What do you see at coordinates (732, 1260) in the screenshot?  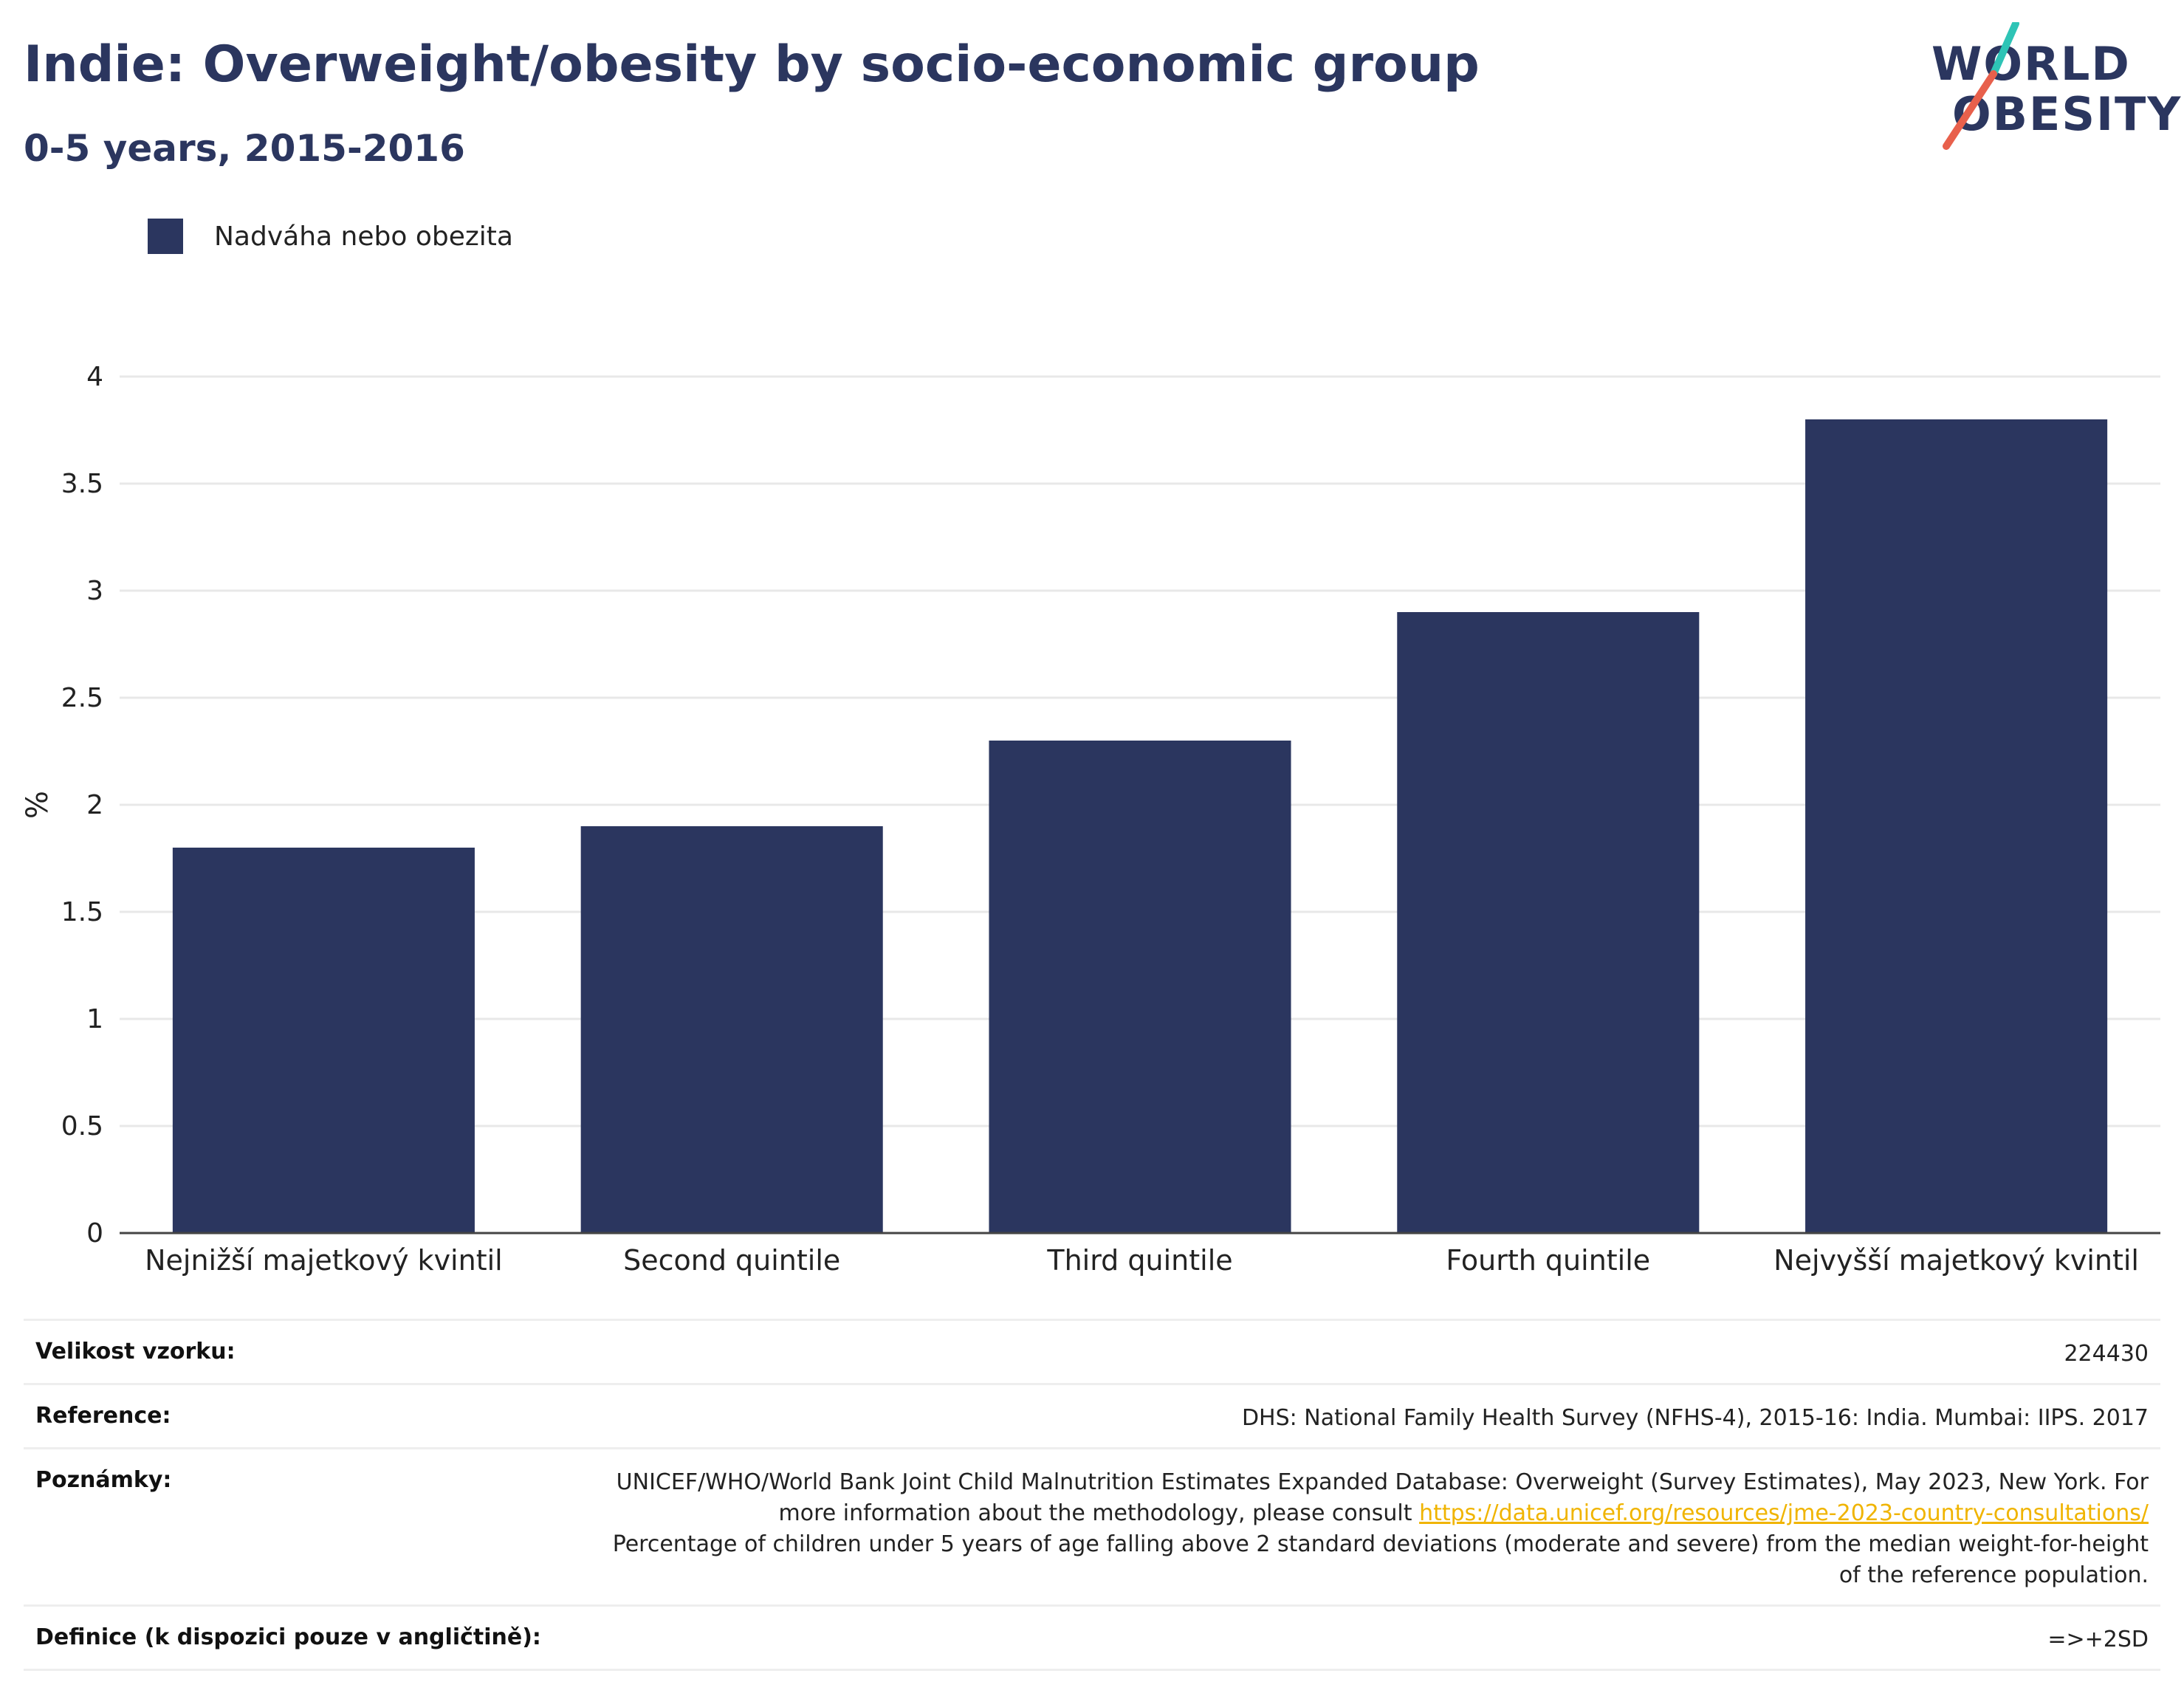 I see `x-tick-label: Second quintile` at bounding box center [732, 1260].